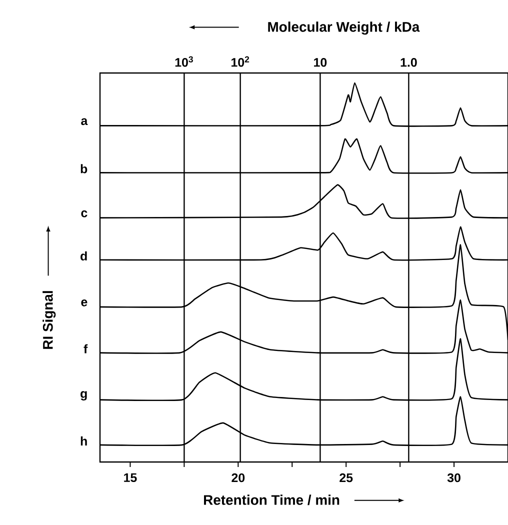 The image size is (508, 525). Describe the element at coordinates (408, 62) in the screenshot. I see `text: 1.0` at that location.